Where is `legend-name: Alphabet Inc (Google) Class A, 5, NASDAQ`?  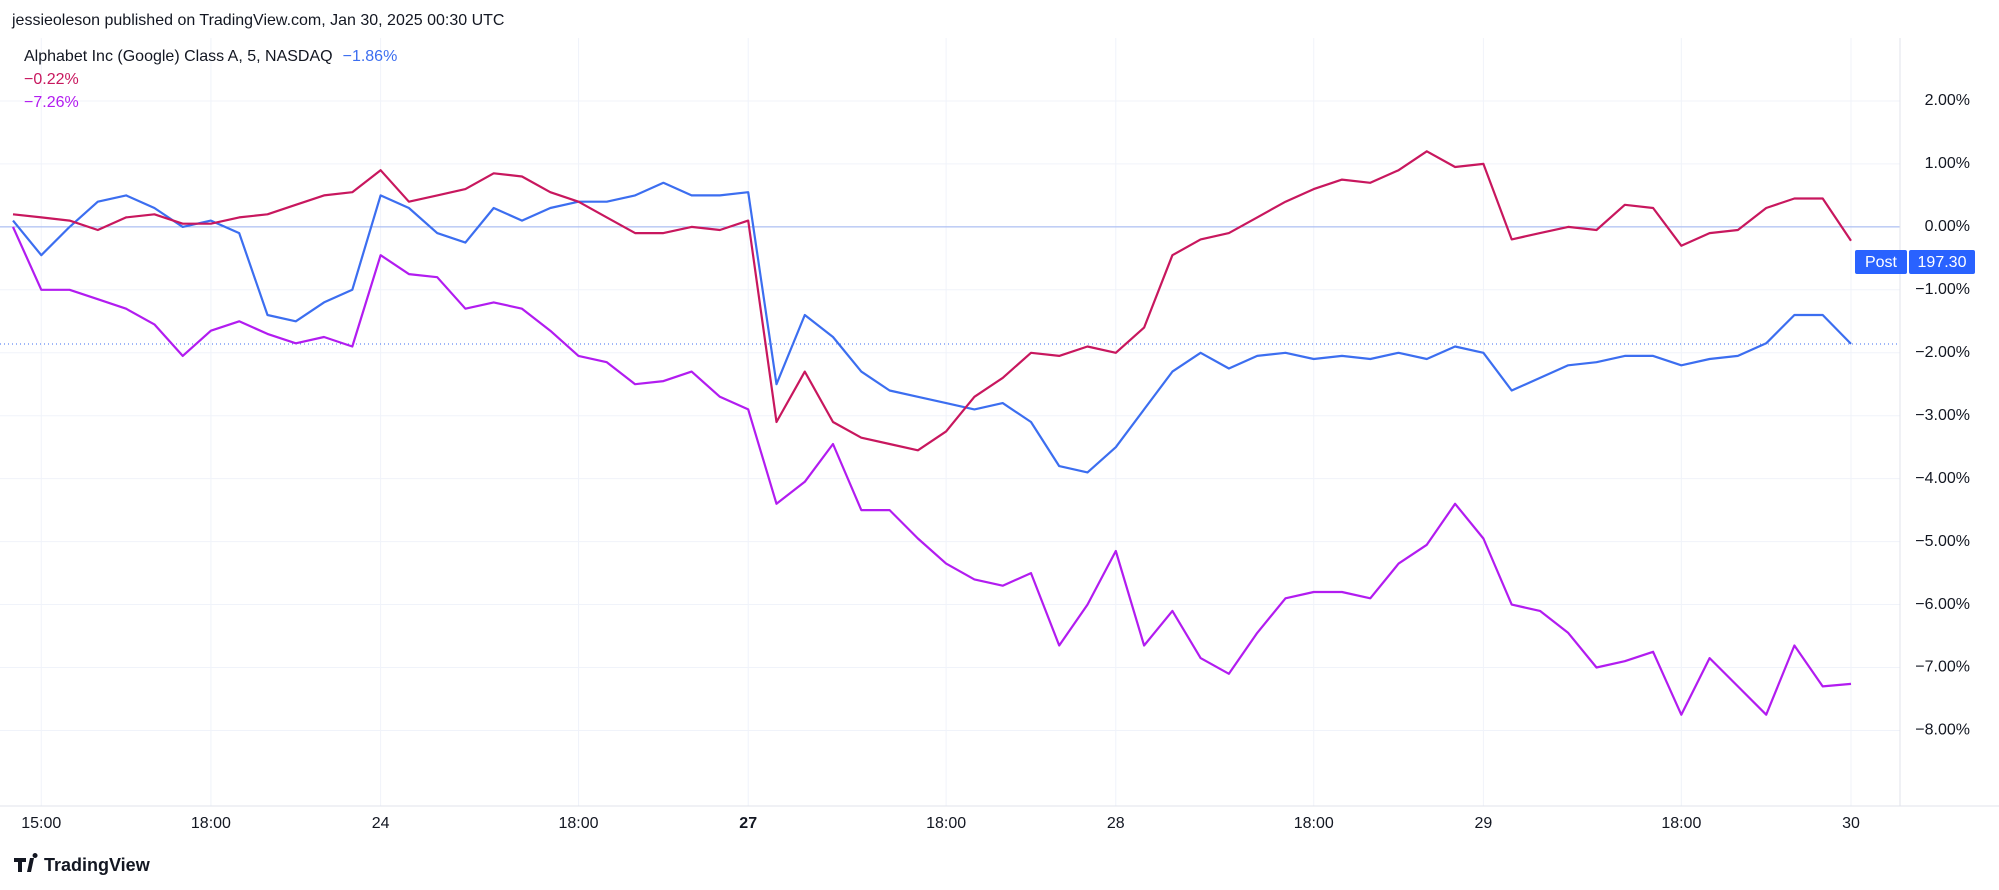
legend-name: Alphabet Inc (Google) Class A, 5, NASDAQ is located at coordinates (178, 56).